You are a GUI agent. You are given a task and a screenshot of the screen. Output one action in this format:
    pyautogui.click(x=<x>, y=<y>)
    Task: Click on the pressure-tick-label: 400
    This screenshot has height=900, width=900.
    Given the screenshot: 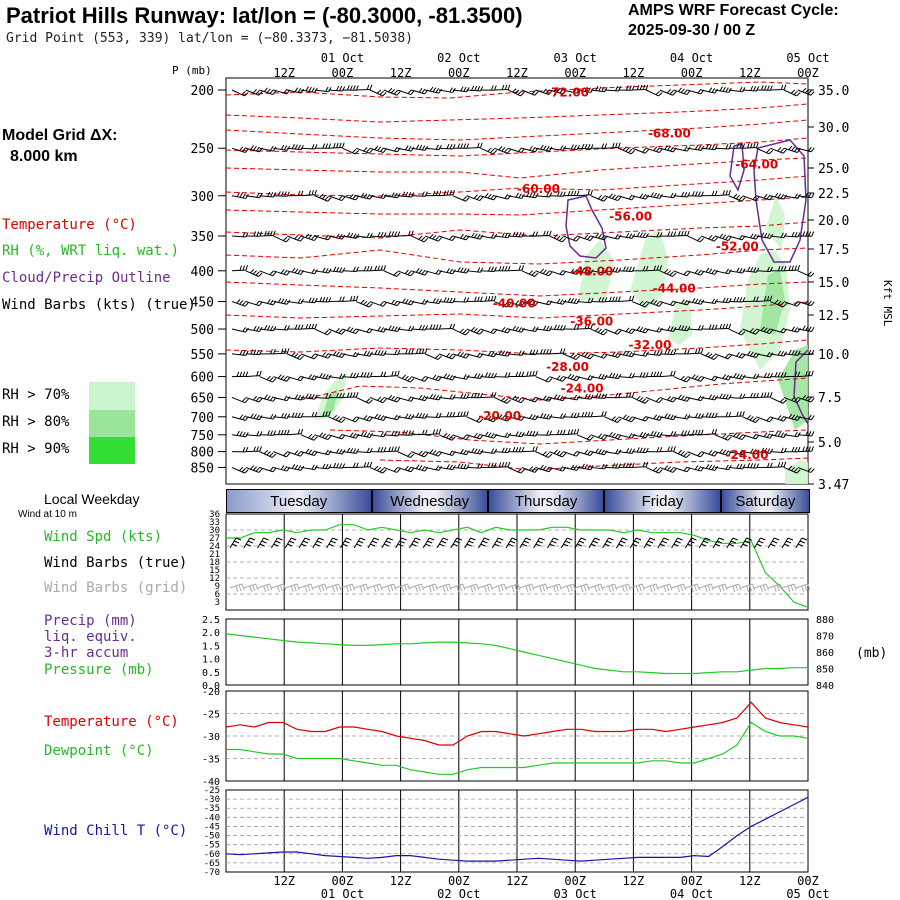 What is the action you would take?
    pyautogui.click(x=202, y=272)
    